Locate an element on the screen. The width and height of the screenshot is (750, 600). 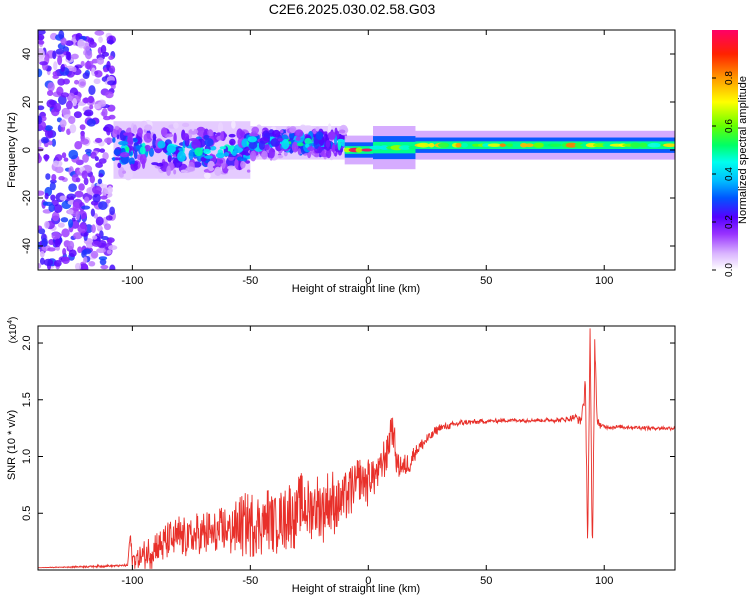
spectrogram-x-tick-label: -50 is located at coordinates (250, 281).